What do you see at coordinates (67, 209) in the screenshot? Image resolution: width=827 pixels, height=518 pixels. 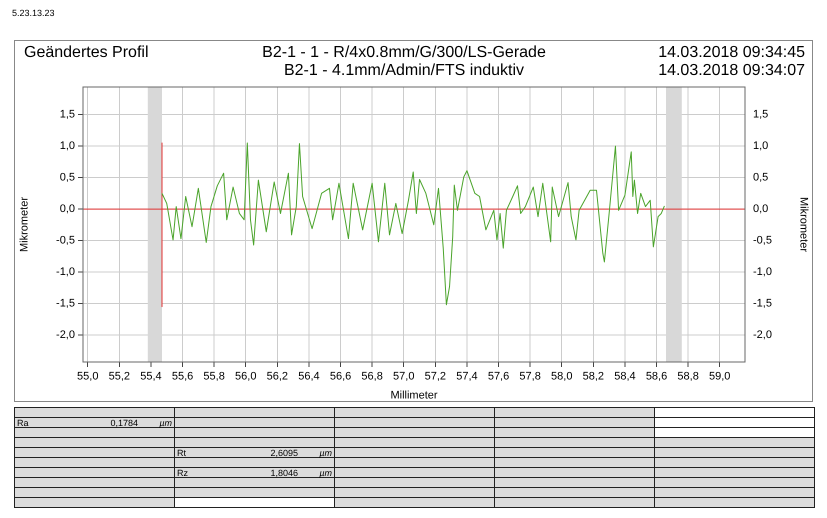 I see `y-tick-label: 0,0` at bounding box center [67, 209].